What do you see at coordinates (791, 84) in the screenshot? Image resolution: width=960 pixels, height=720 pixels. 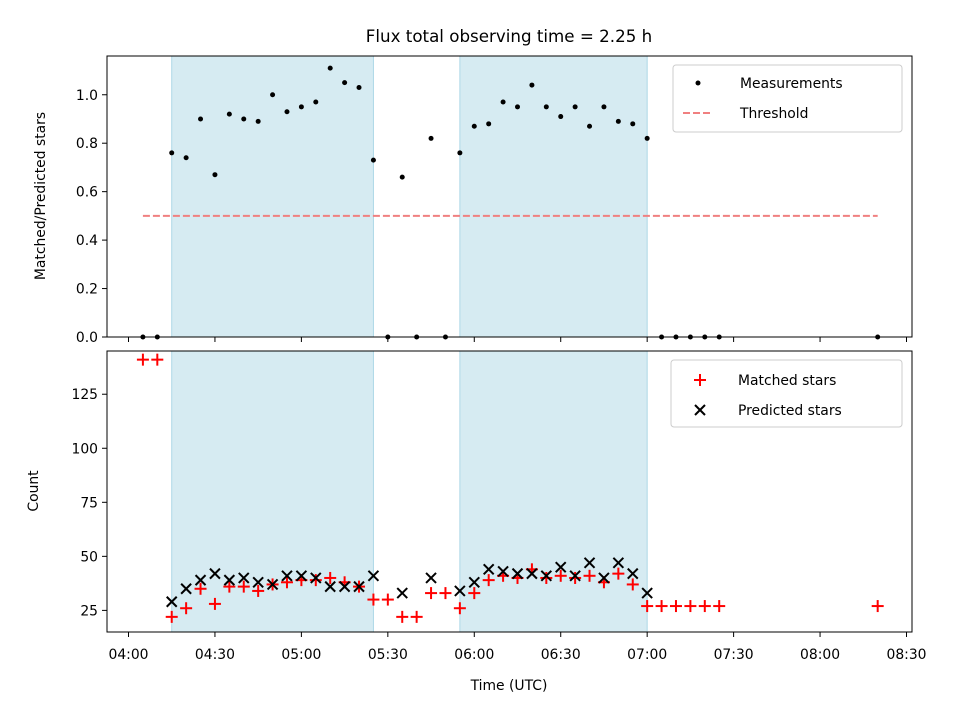 I see `legend-measurements-label: Measurements` at bounding box center [791, 84].